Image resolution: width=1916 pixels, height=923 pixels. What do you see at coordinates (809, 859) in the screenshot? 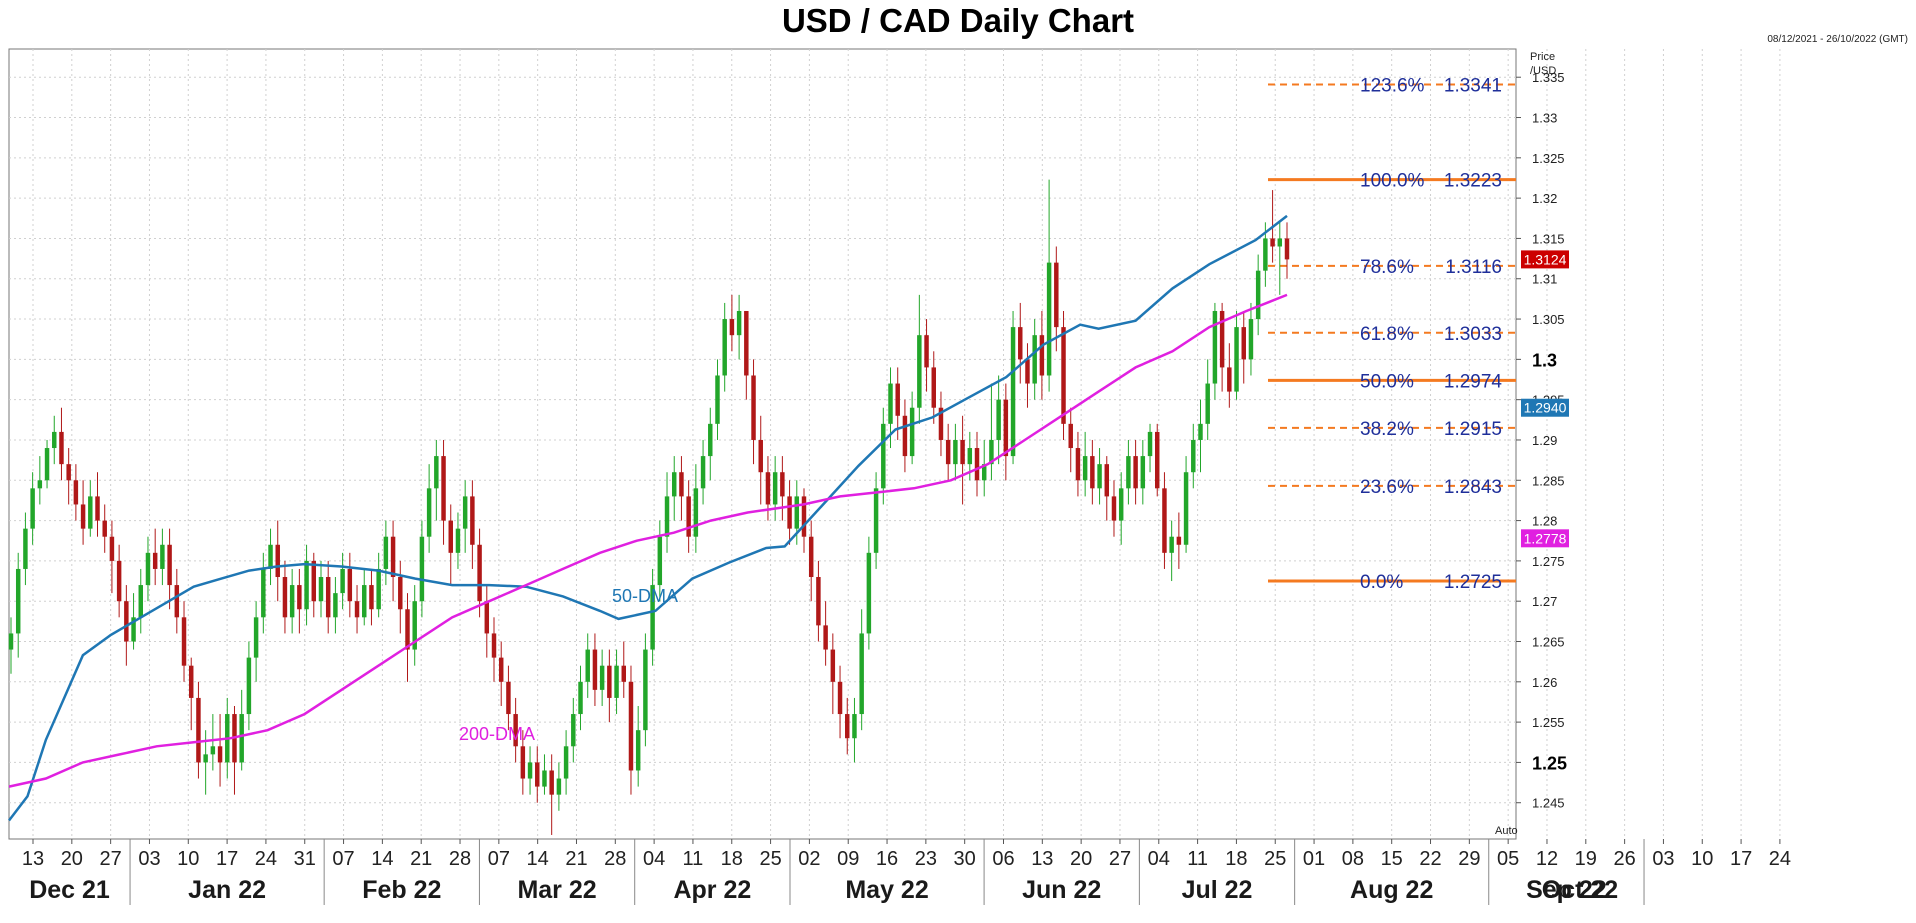
I see `x-tick-label: 02` at bounding box center [809, 859].